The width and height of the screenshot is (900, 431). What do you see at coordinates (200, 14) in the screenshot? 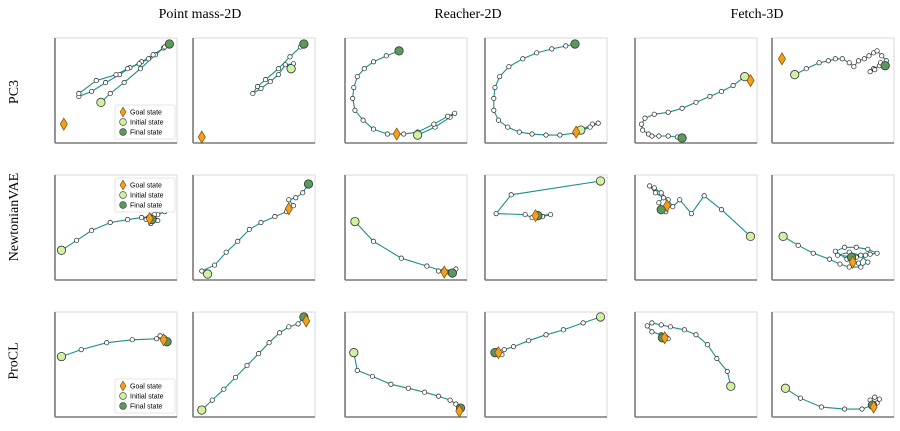
I see `column-title-pointmass: Point mass-2D` at bounding box center [200, 14].